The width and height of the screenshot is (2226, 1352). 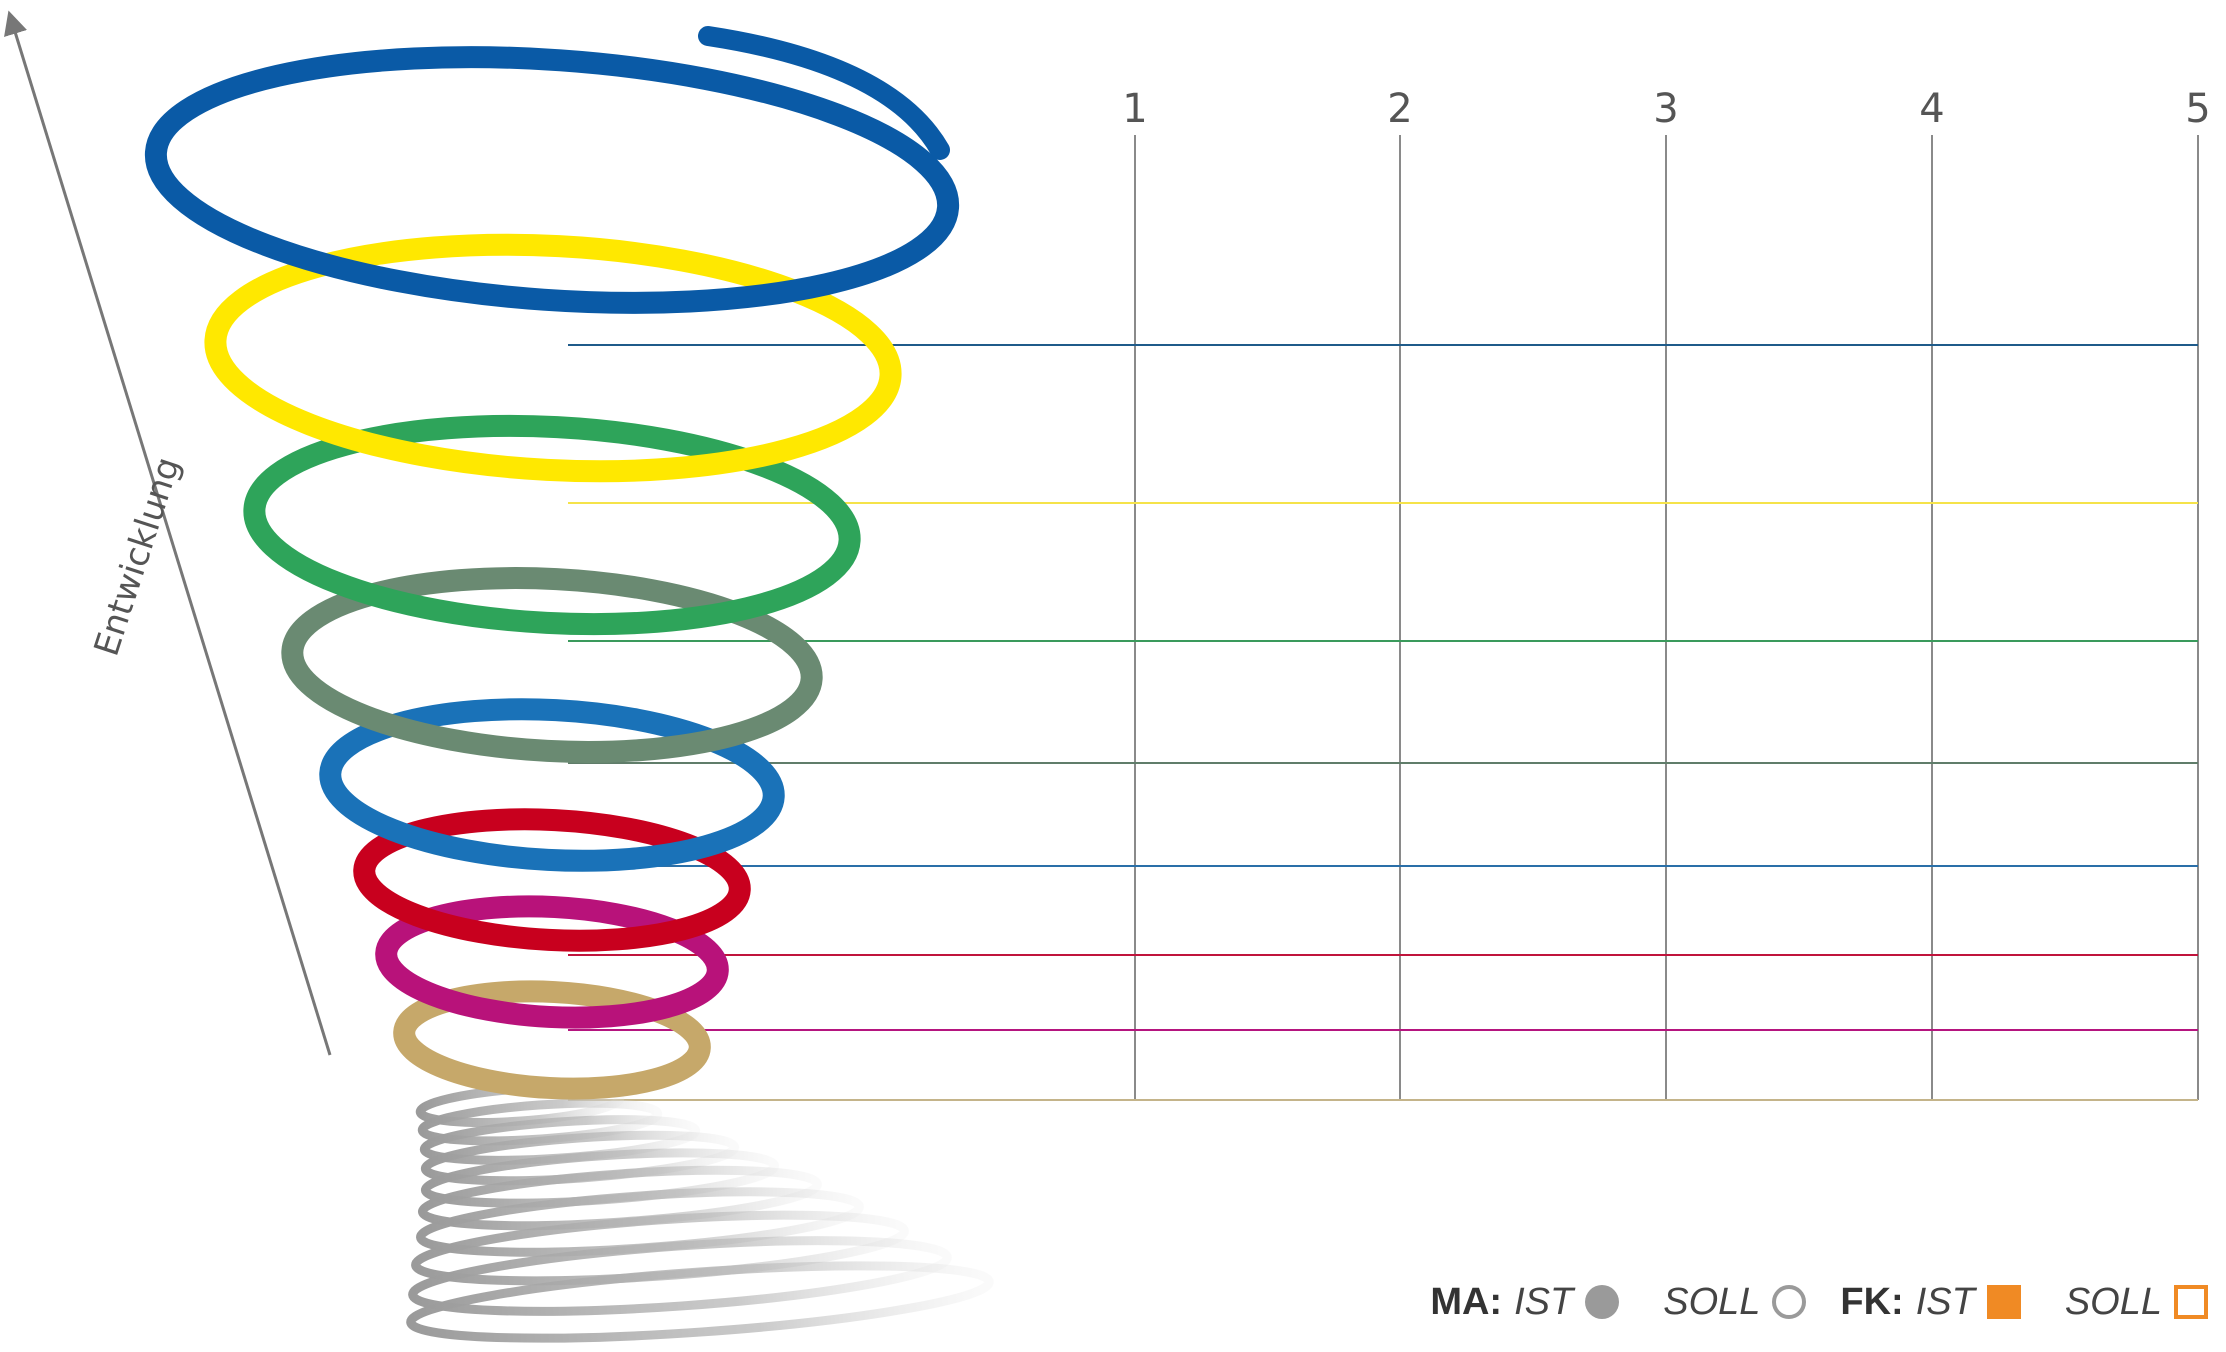 I want to click on scale-ticks: 1 2 3 4 5, so click(x=1666, y=109).